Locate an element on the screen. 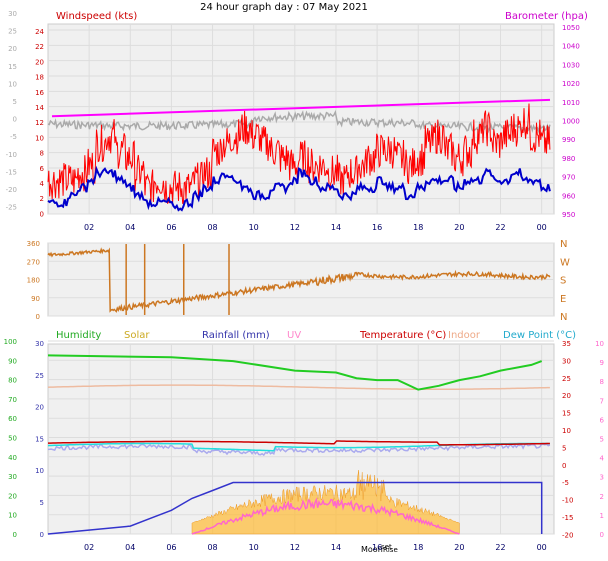 Image resolution: width=608 pixels, height=561 pixels. uv-right-tick: 10 is located at coordinates (599, 344).